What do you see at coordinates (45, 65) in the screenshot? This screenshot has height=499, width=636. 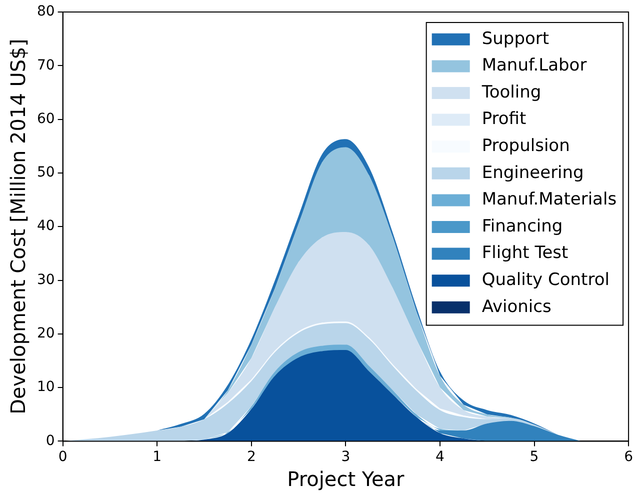 I see `y-tick-label: 70` at bounding box center [45, 65].